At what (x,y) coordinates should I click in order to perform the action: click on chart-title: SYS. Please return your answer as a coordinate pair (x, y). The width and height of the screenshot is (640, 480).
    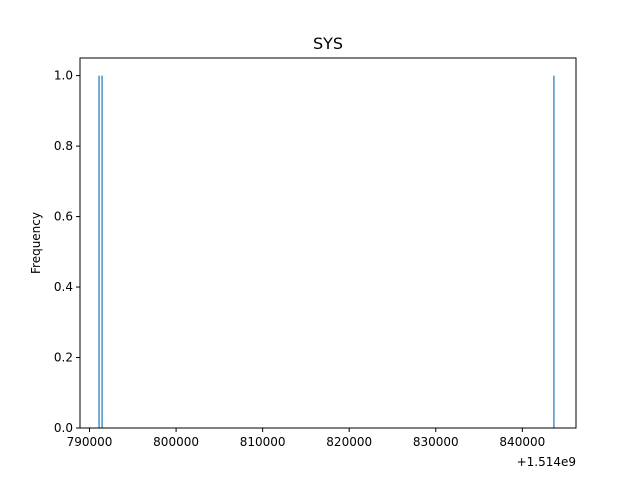
    Looking at the image, I should click on (328, 43).